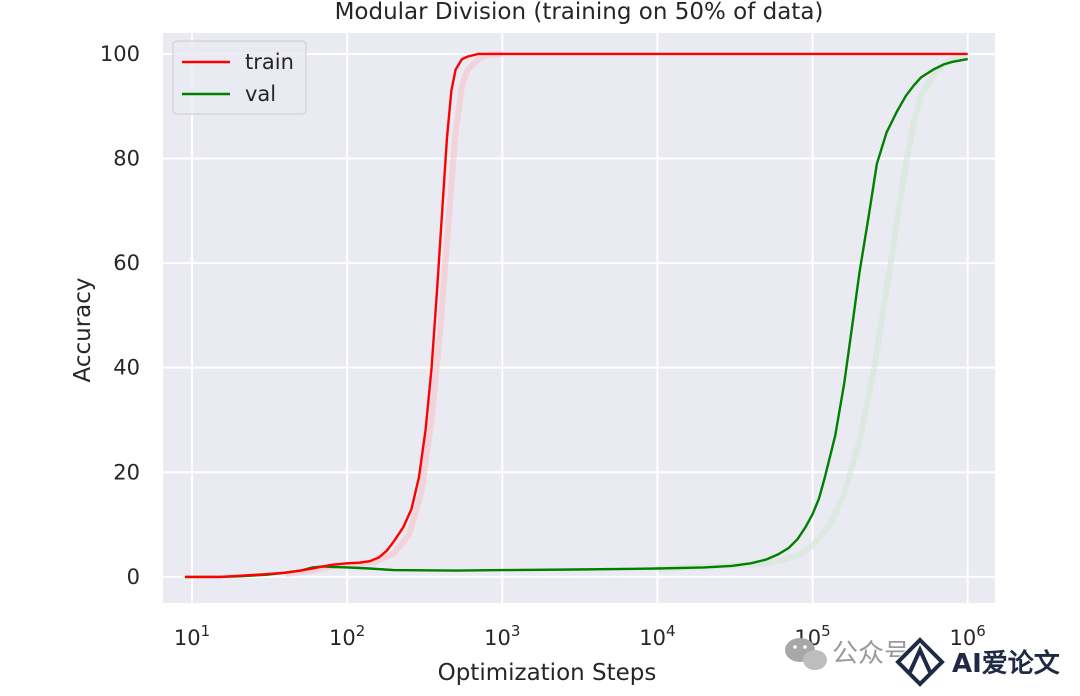  I want to click on legend-box, so click(239, 77).